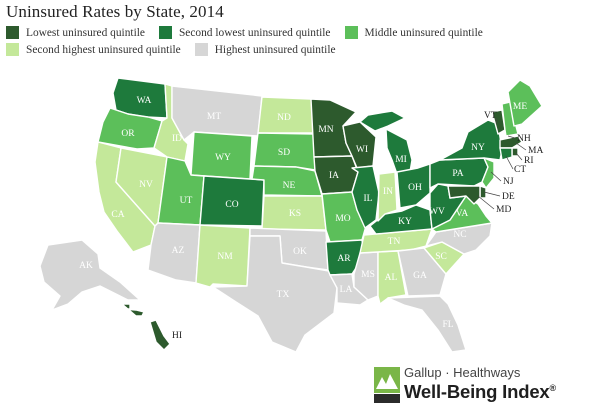  I want to click on state-label-wi: WI, so click(362, 150).